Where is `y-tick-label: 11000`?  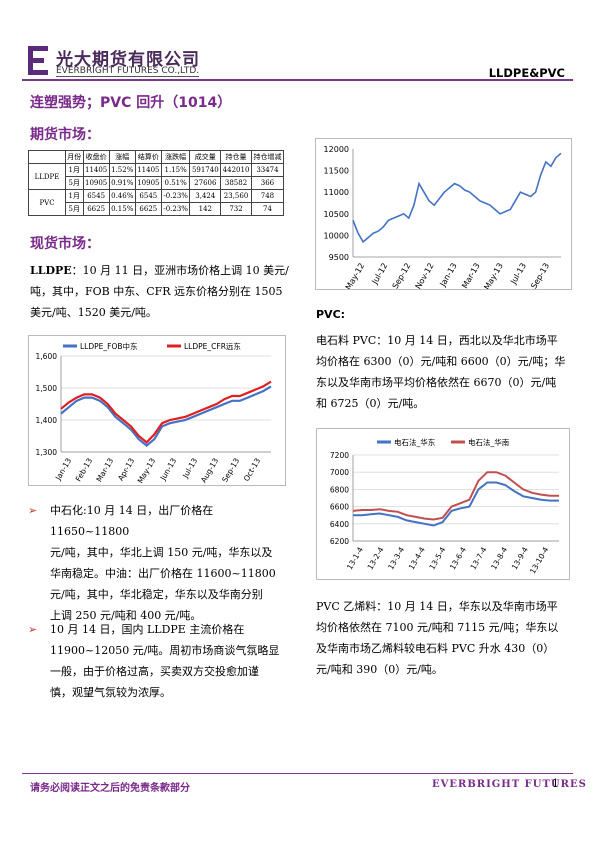
y-tick-label: 11000 is located at coordinates (336, 192).